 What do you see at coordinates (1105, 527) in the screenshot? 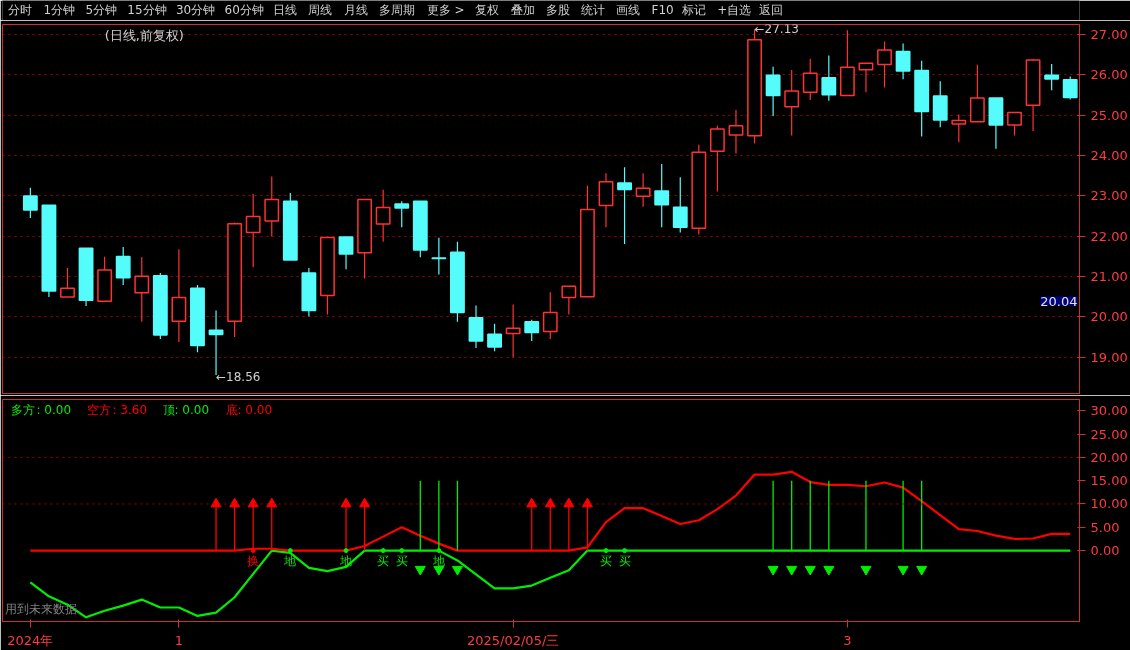
I see `y-tick-label: 5.00` at bounding box center [1105, 527].